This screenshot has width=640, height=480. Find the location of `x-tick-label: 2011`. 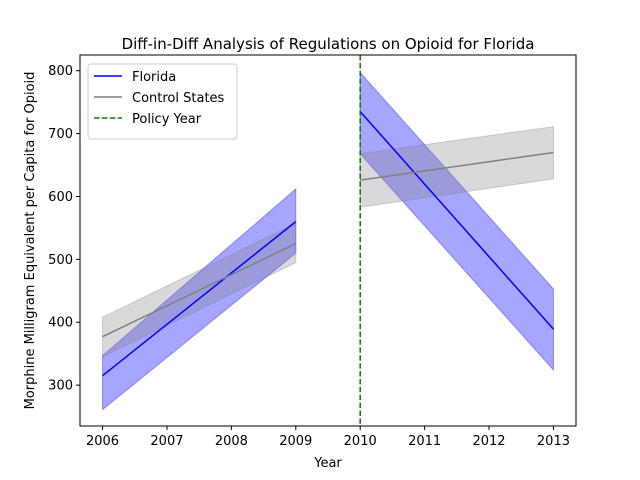

x-tick-label: 2011 is located at coordinates (424, 441).